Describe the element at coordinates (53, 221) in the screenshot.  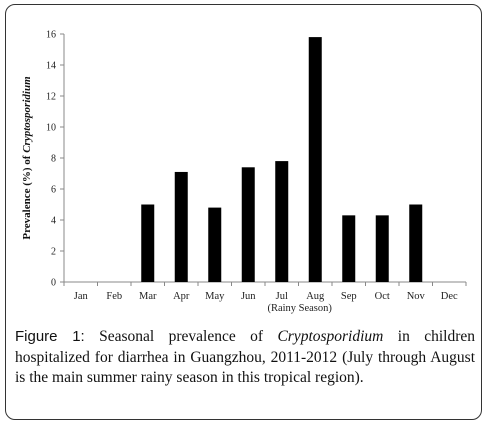
I see `y-tick-label: 4` at that location.